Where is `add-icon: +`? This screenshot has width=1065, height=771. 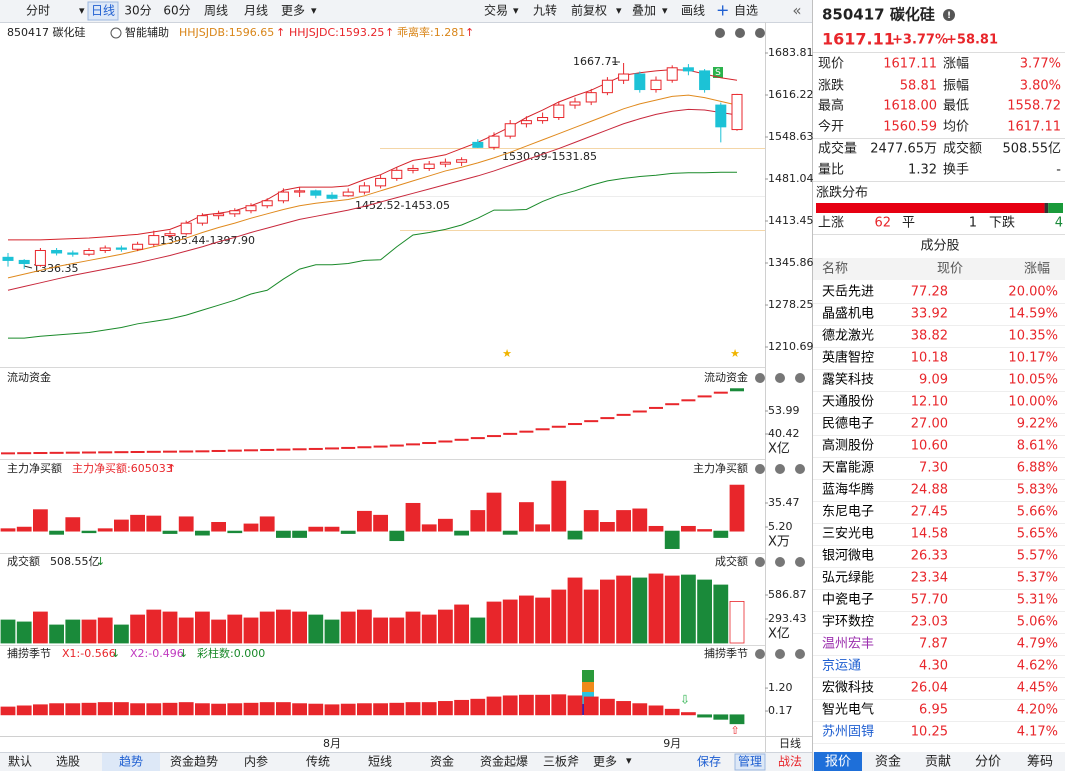
add-icon: + is located at coordinates (722, 10).